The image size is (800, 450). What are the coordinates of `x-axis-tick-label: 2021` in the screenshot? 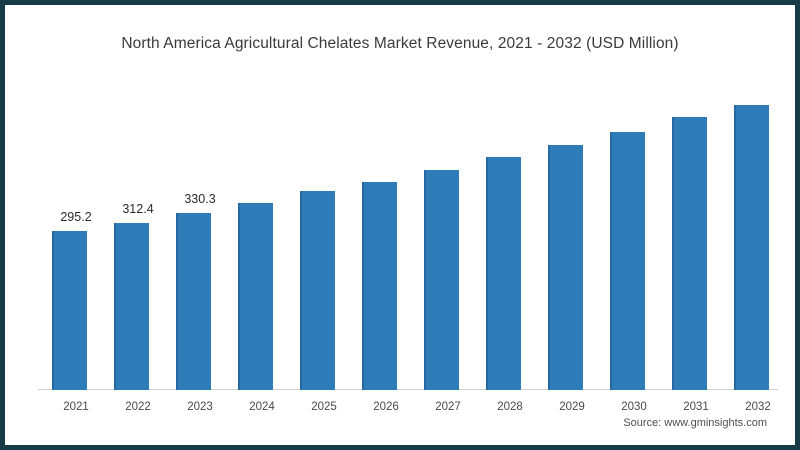 It's located at (76, 407).